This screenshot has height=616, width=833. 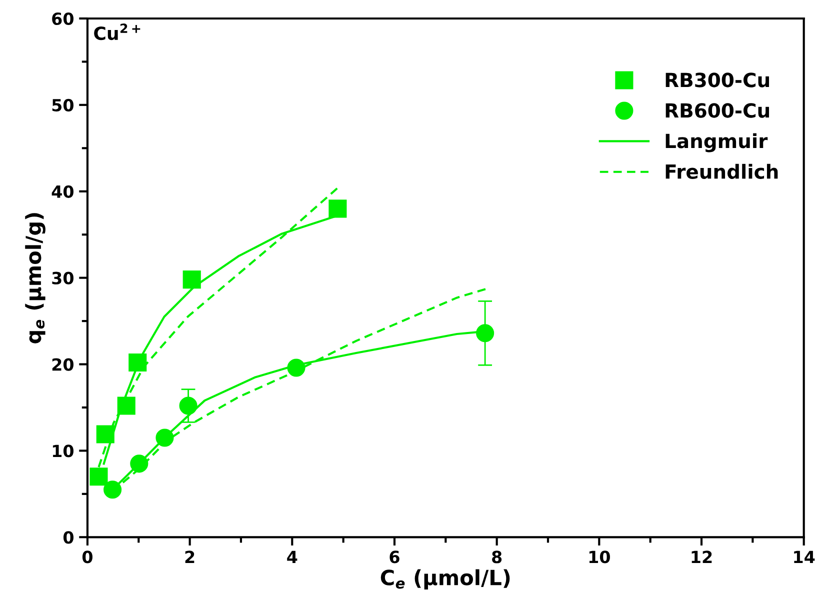 I want to click on legend-label: Freundlich, so click(x=722, y=171).